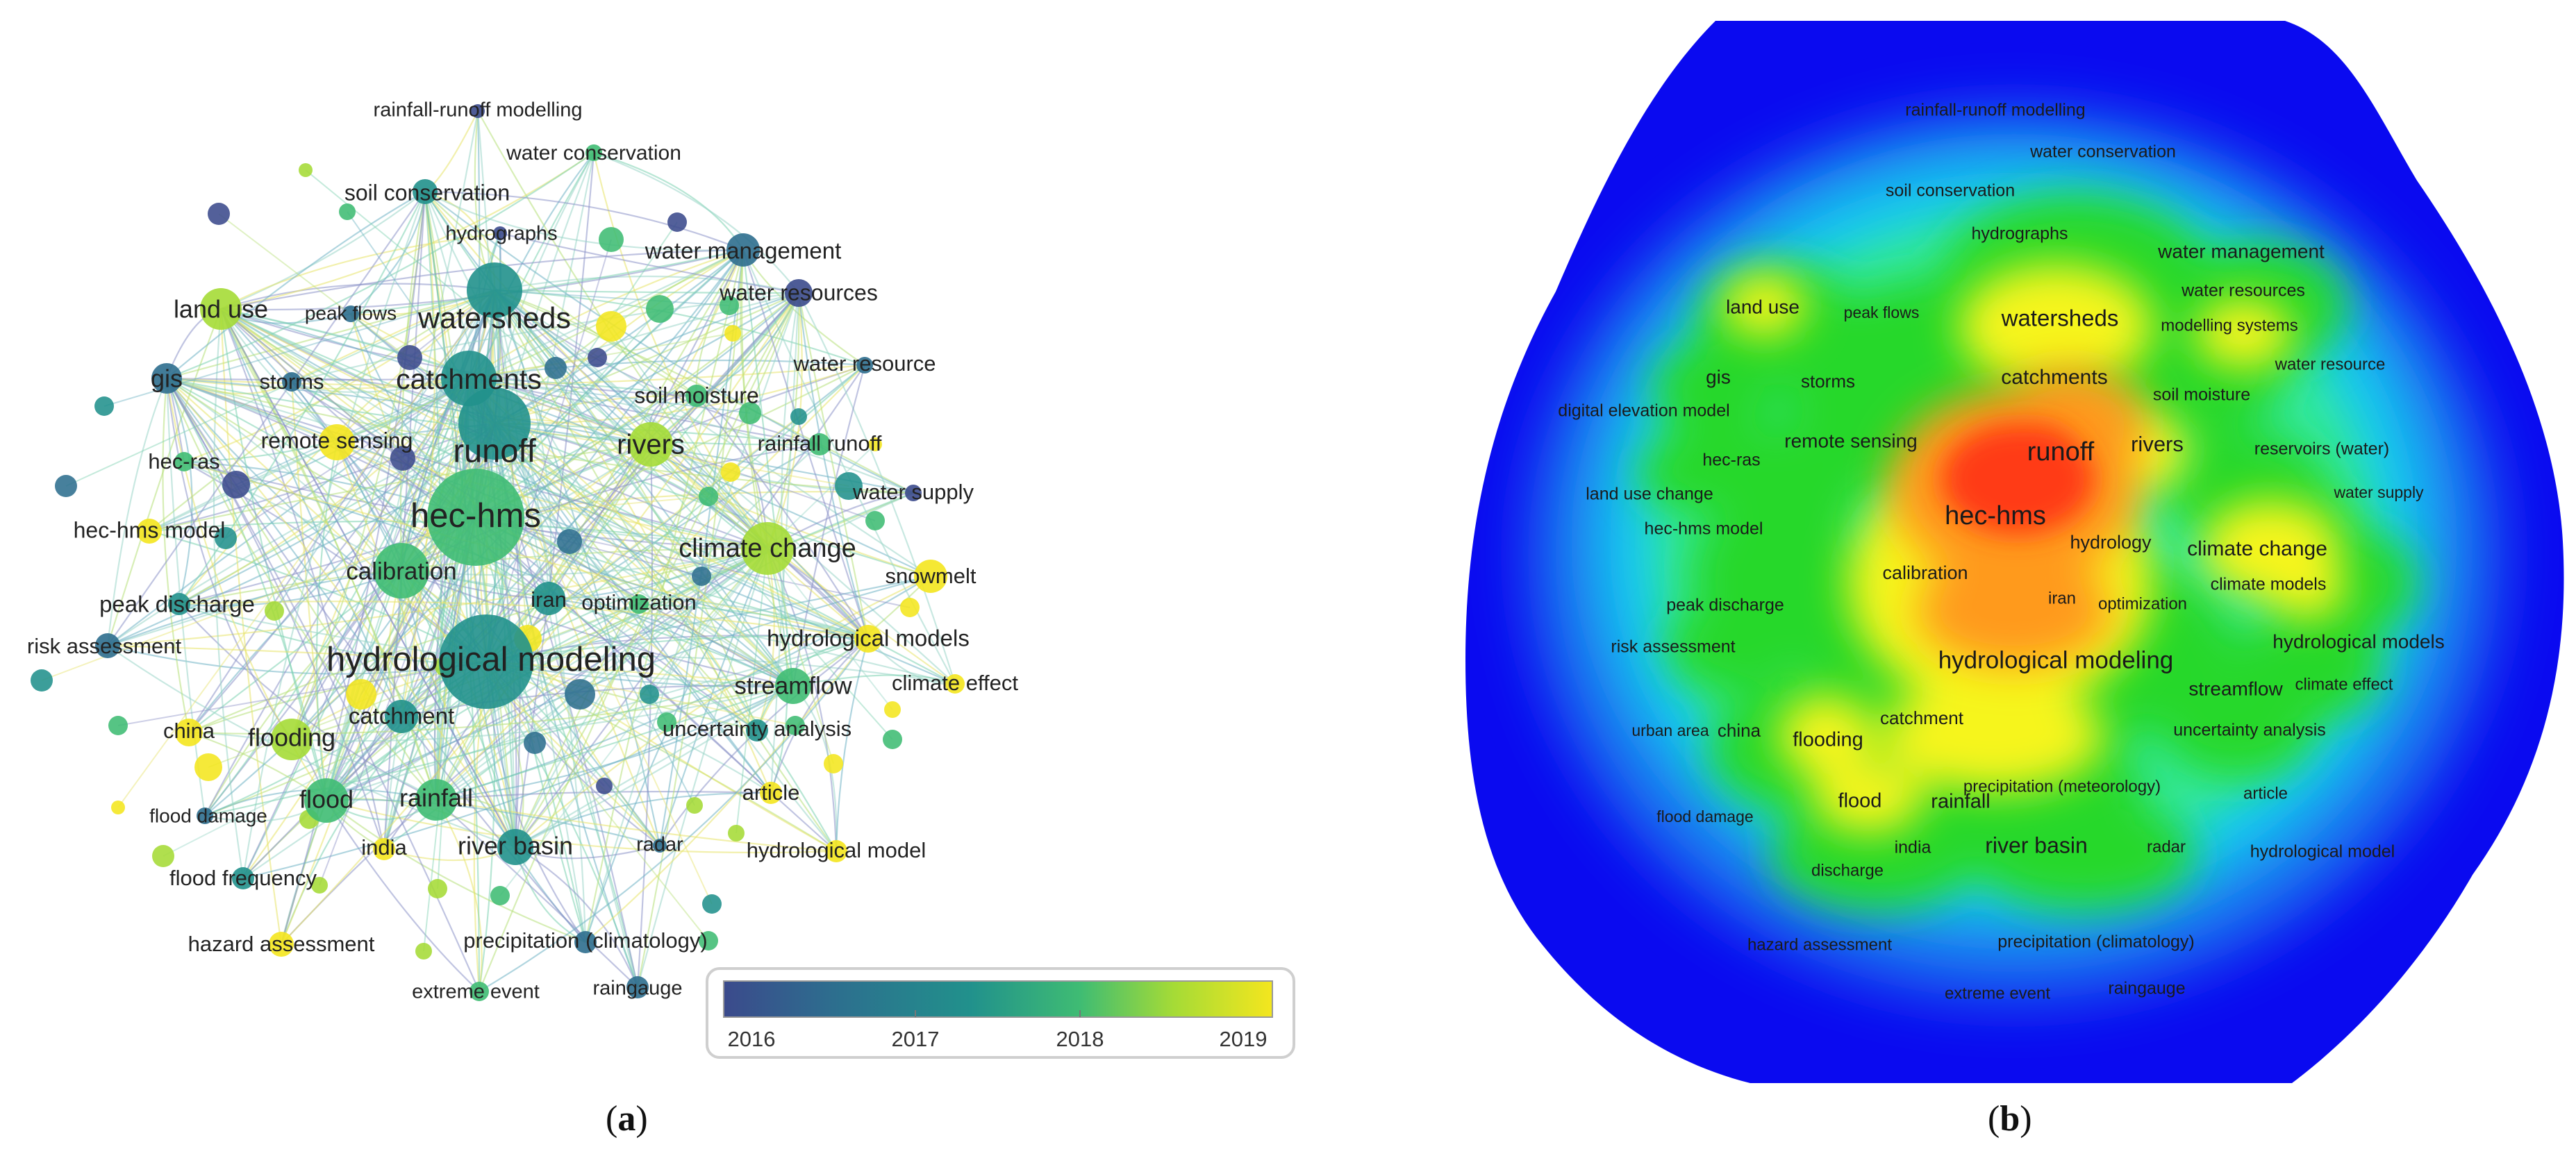  What do you see at coordinates (326, 800) in the screenshot?
I see `label-flood: flood` at bounding box center [326, 800].